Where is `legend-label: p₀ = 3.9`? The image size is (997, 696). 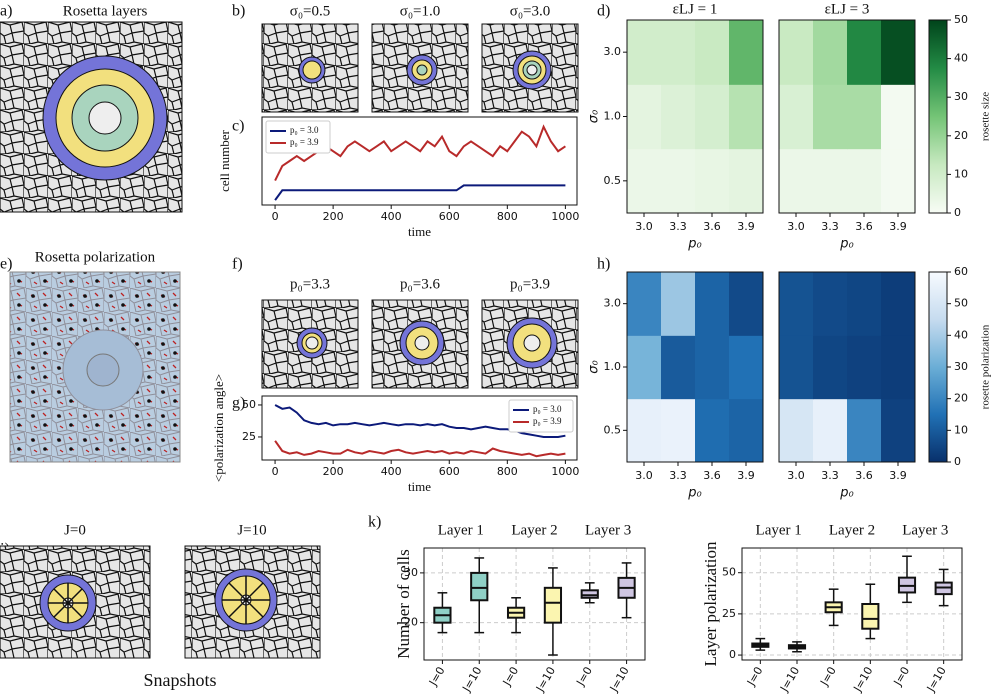 legend-label: p₀ = 3.9 is located at coordinates (304, 142).